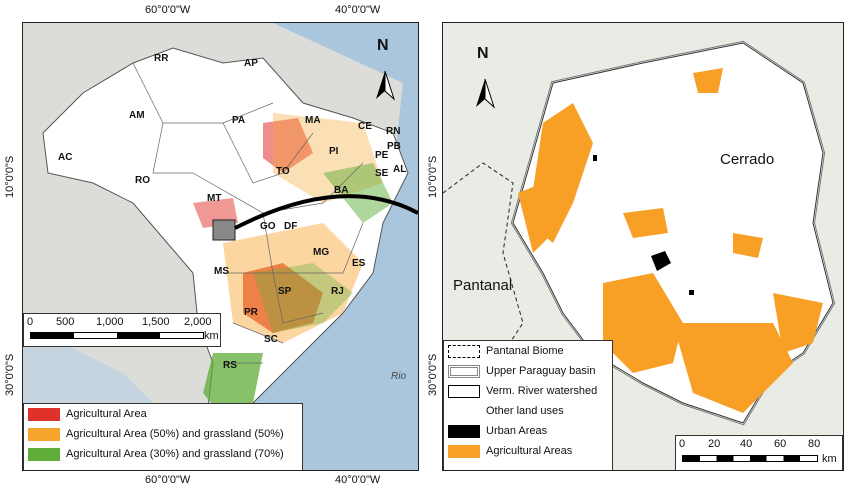  Describe the element at coordinates (168, 480) in the screenshot. I see `coord-bottom-left: 60°0'0"W` at that location.